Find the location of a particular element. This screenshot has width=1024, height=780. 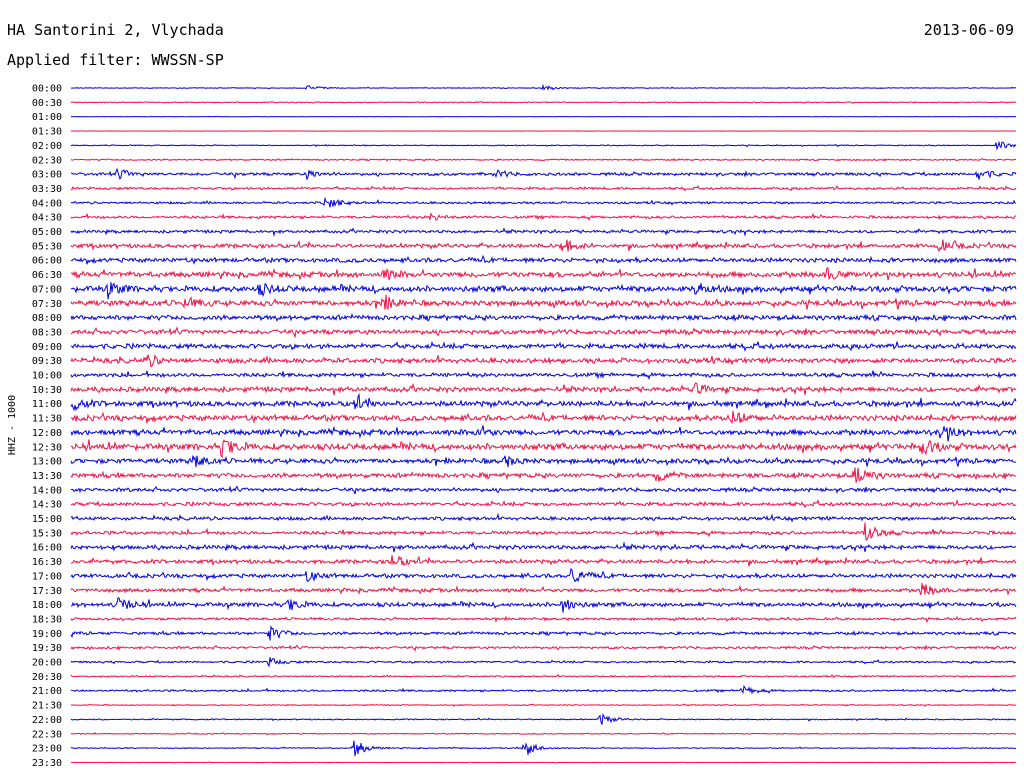

row-time-label: 18:30 is located at coordinates (47, 619).